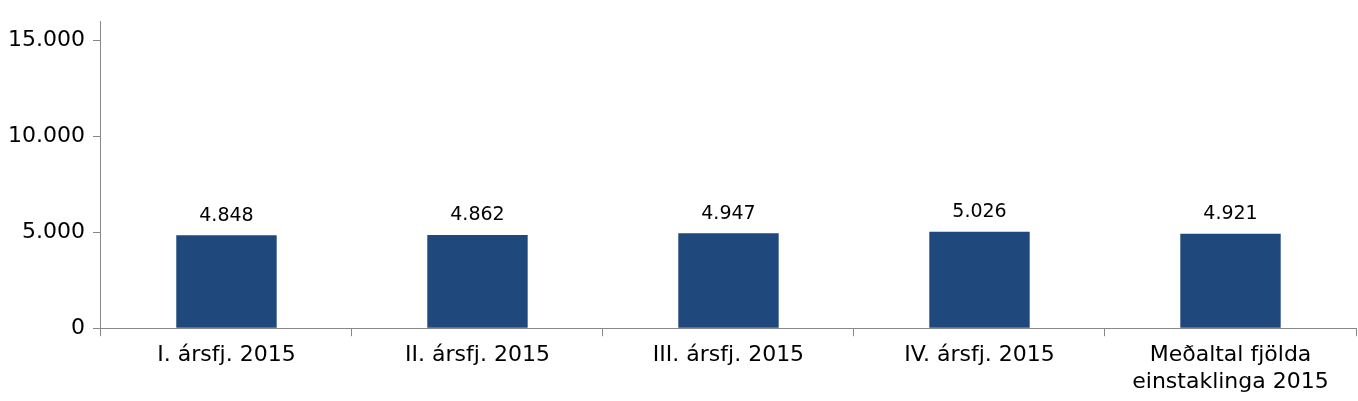 This screenshot has width=1358, height=401. Describe the element at coordinates (77, 326) in the screenshot. I see `y-tick-label: 0` at that location.